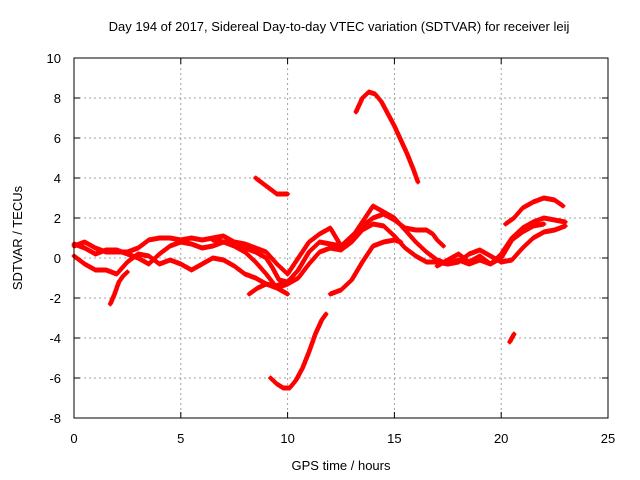 The height and width of the screenshot is (480, 640). I want to click on x-tick-label: 5, so click(180, 438).